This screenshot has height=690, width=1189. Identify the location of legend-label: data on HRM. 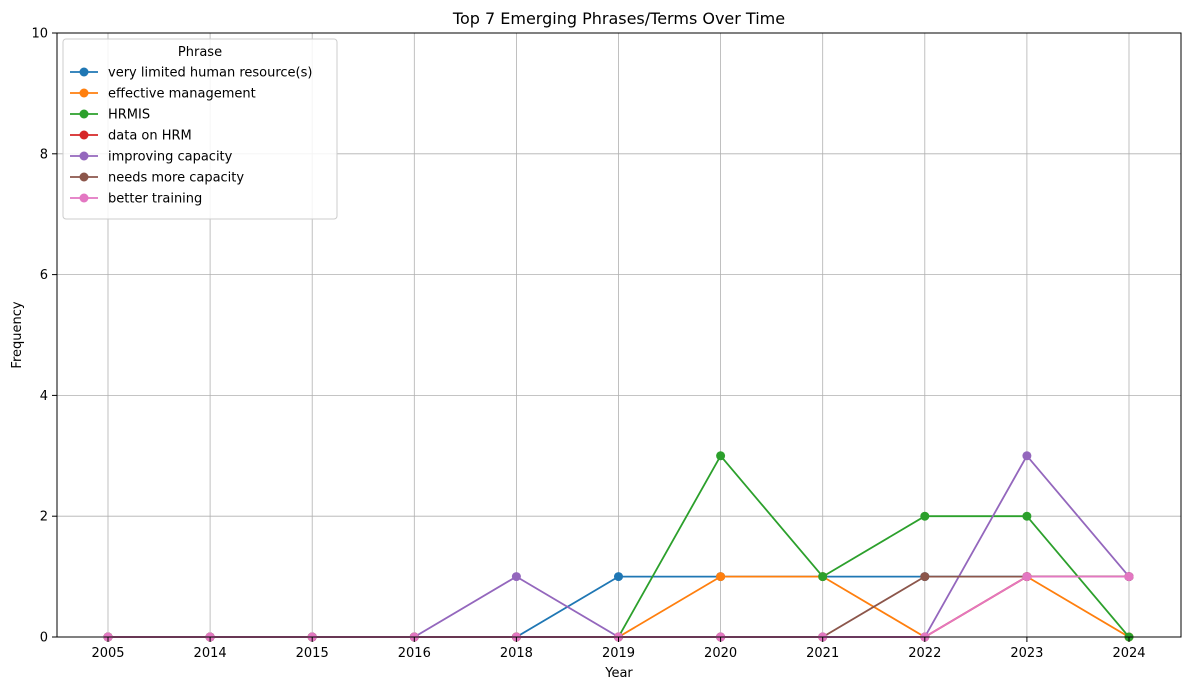
(150, 136).